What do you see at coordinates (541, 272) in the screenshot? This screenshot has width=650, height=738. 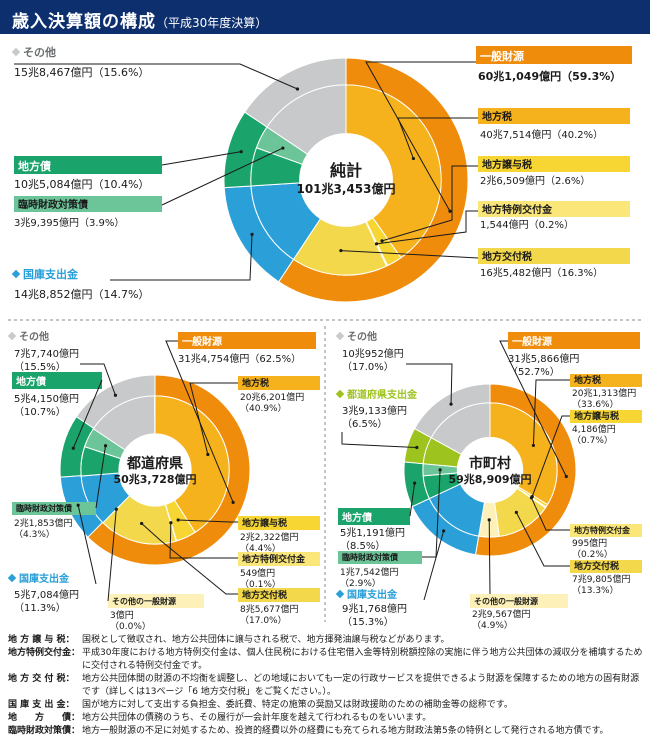 I see `total-koufu-value: 16兆5,482億円（16.3%）` at bounding box center [541, 272].